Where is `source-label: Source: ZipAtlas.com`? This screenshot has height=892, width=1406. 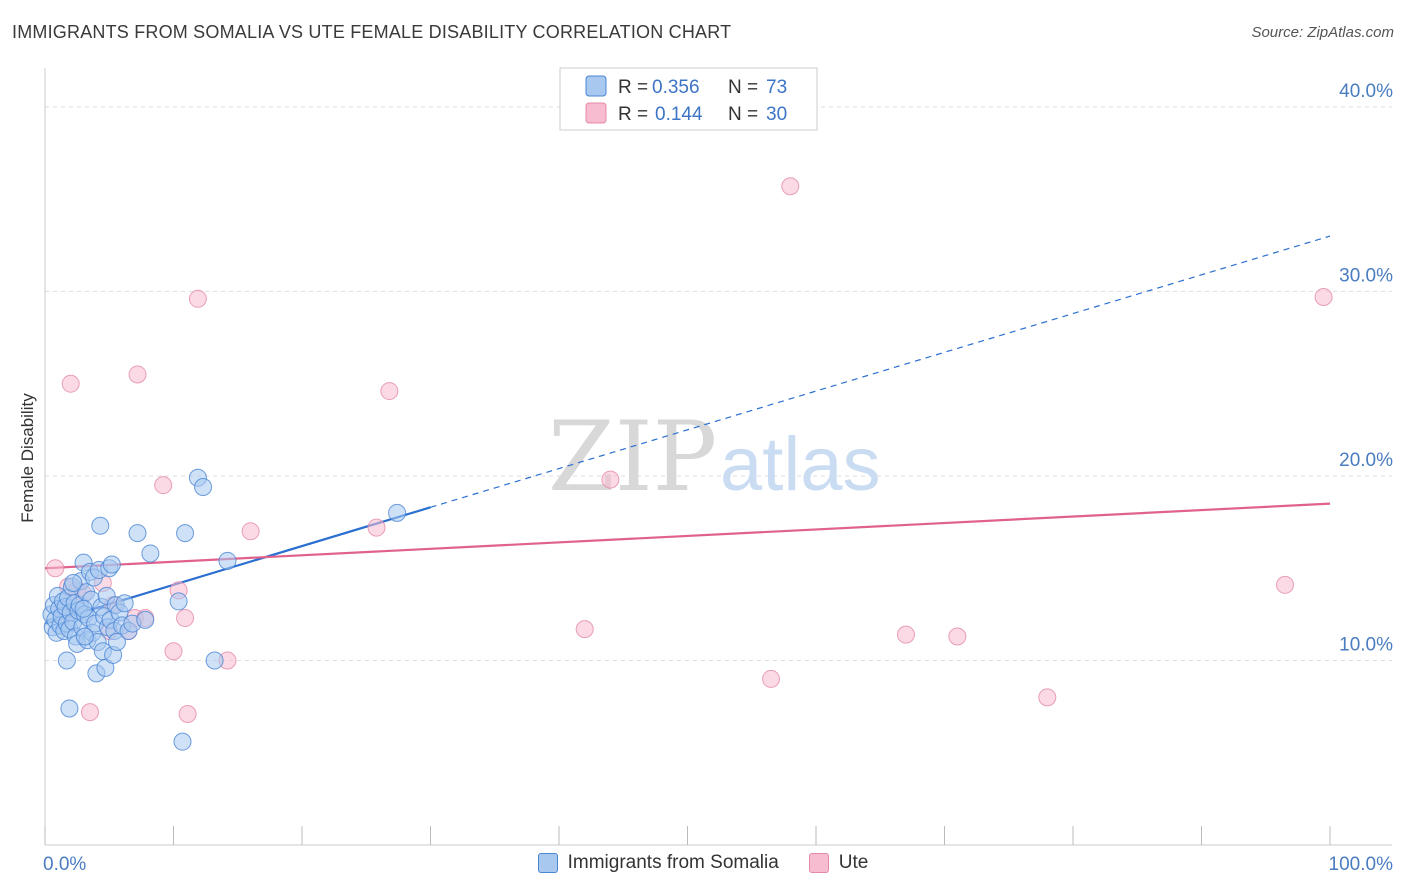 source-label: Source: ZipAtlas.com is located at coordinates (1322, 32).